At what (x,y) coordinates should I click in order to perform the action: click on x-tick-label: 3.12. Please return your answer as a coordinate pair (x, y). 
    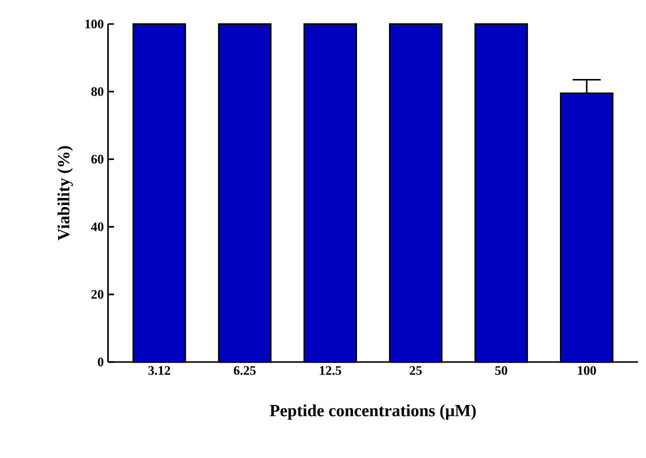
    Looking at the image, I should click on (159, 370).